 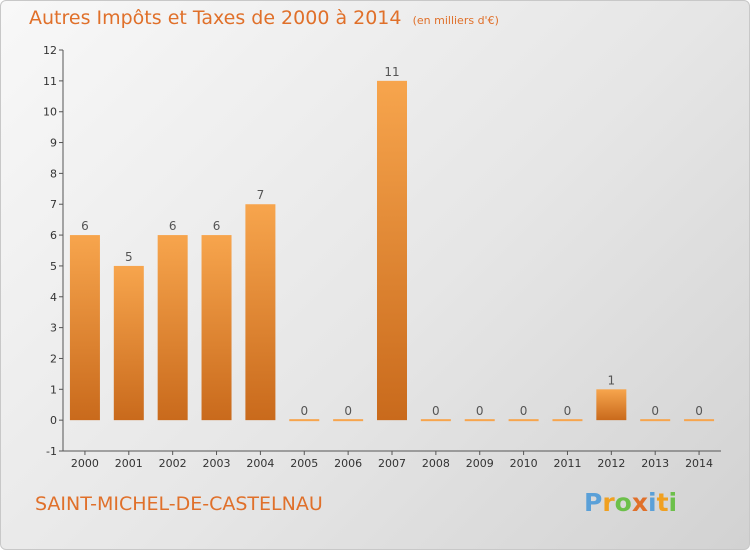 I want to click on chart-title: Autres Impôts et Taxes de 2000 à 2014, so click(x=215, y=18).